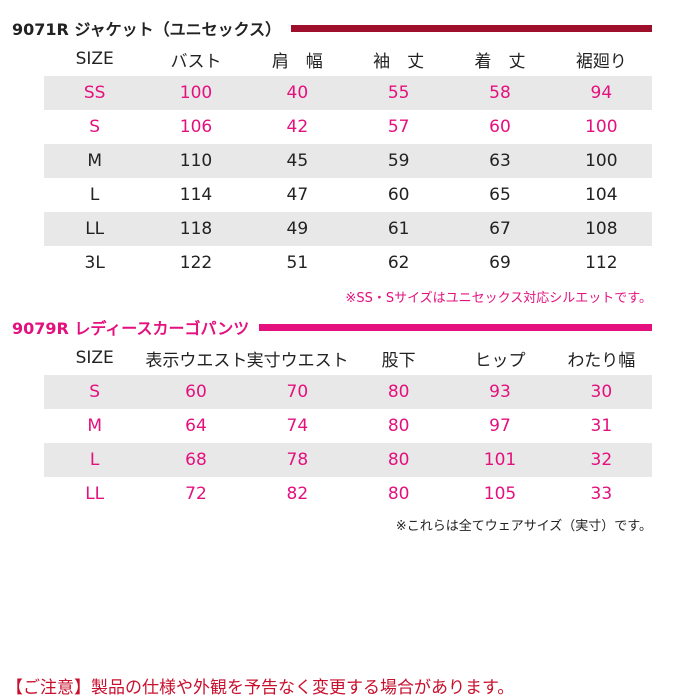 Image resolution: width=700 pixels, height=700 pixels. I want to click on table-cell: 82, so click(297, 494).